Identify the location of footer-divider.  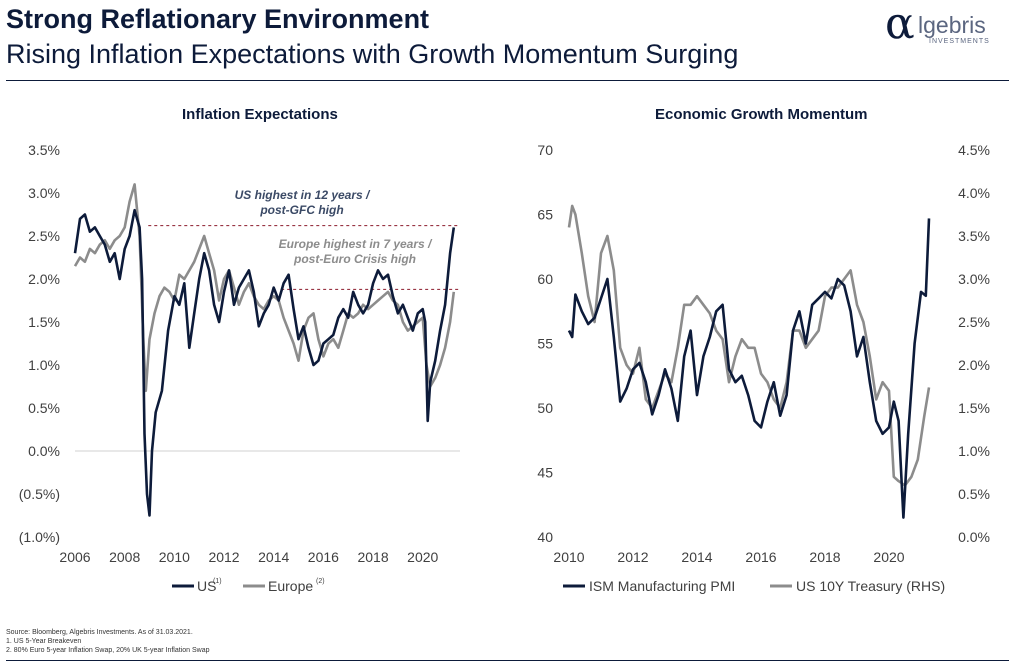
(507, 660).